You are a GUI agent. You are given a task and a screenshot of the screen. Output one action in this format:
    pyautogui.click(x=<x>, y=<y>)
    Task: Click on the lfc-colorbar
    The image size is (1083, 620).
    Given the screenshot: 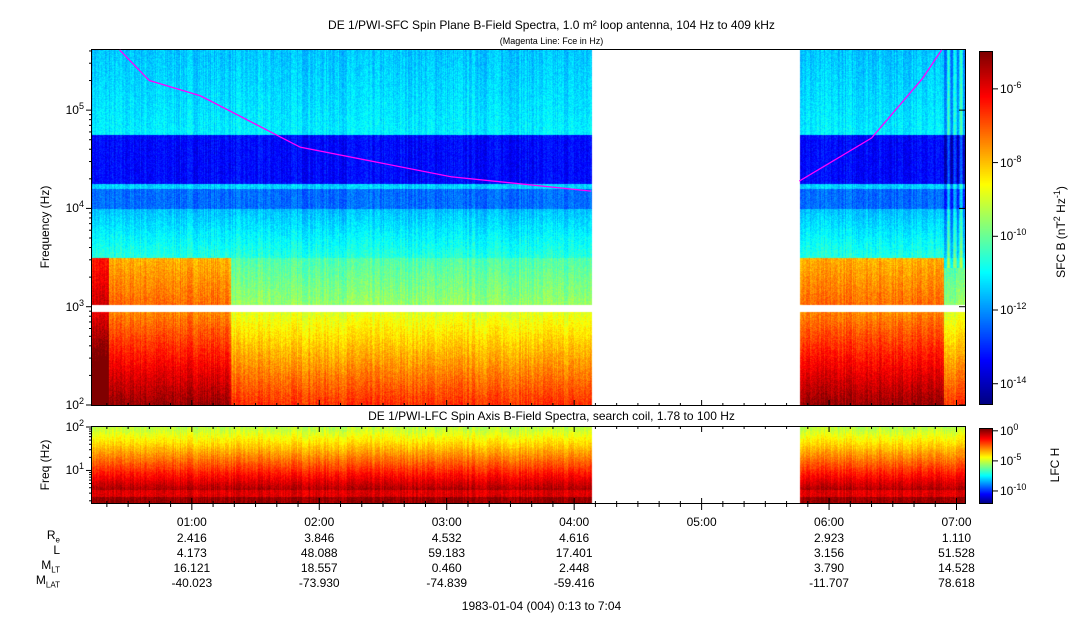 What is the action you would take?
    pyautogui.click(x=986, y=466)
    